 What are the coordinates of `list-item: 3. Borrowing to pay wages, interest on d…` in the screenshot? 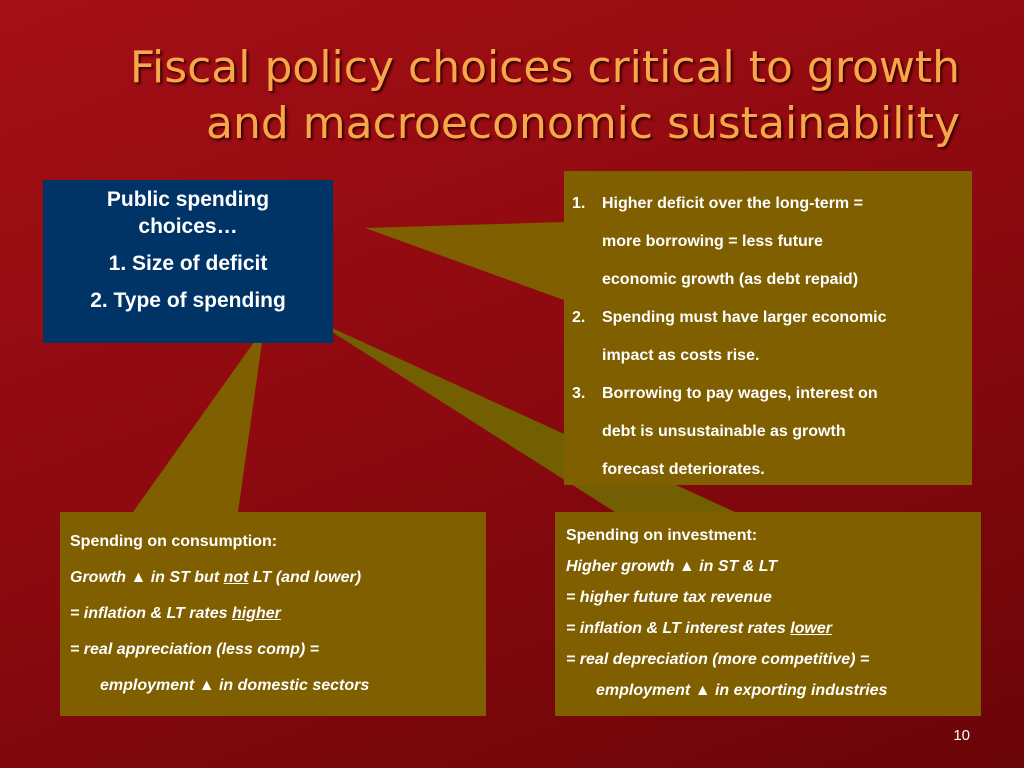 It's located at (766, 432).